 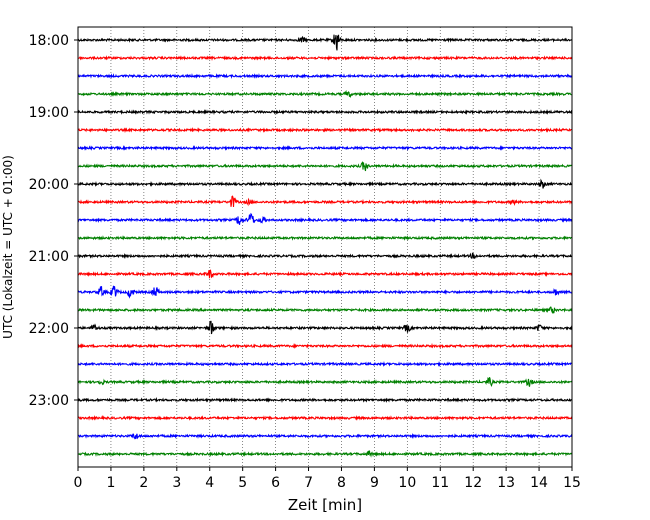 I want to click on x-tick-label: 4, so click(x=209, y=483).